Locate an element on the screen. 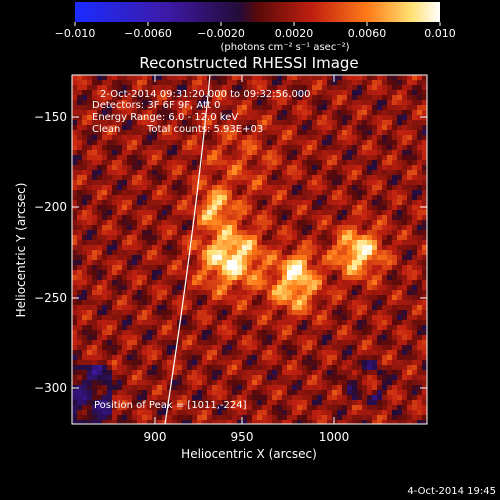 This screenshot has height=500, width=500. x-axis-title: Heliocentric X (arcsec) is located at coordinates (249, 454).